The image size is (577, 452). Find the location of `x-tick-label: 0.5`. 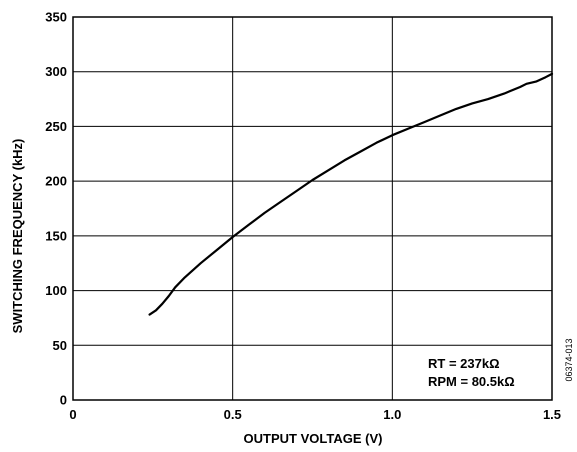

x-tick-label: 0.5 is located at coordinates (233, 414).